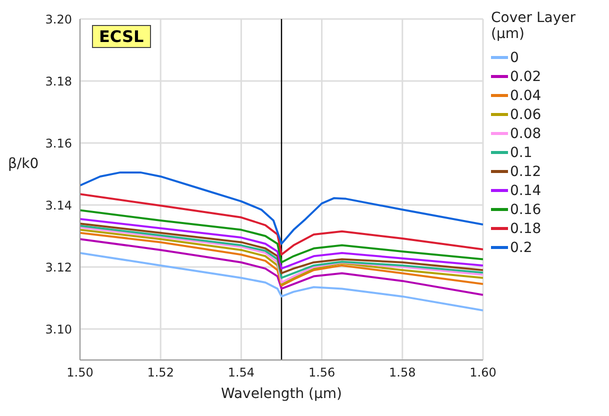 This screenshot has height=416, width=609. I want to click on annotation: ECSL, so click(121, 36).